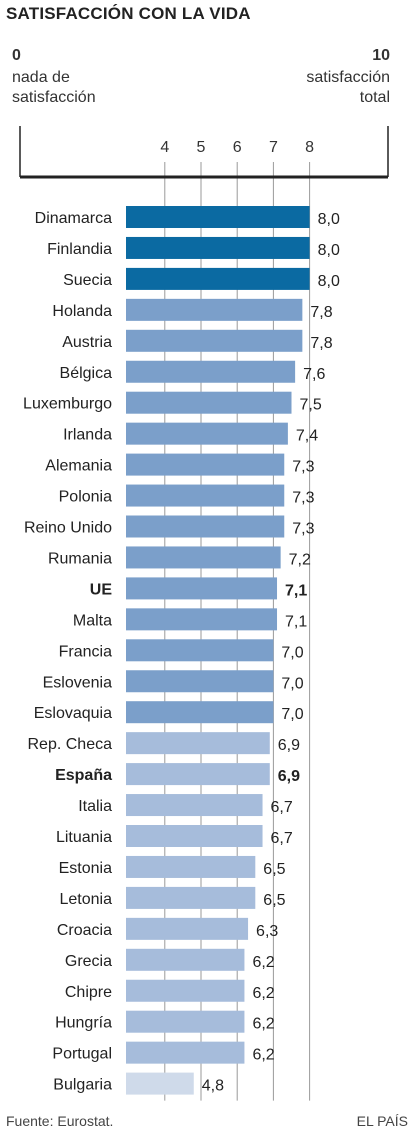 This screenshot has height=1137, width=414. Describe the element at coordinates (273, 147) in the screenshot. I see `tick-label-7: 7` at that location.